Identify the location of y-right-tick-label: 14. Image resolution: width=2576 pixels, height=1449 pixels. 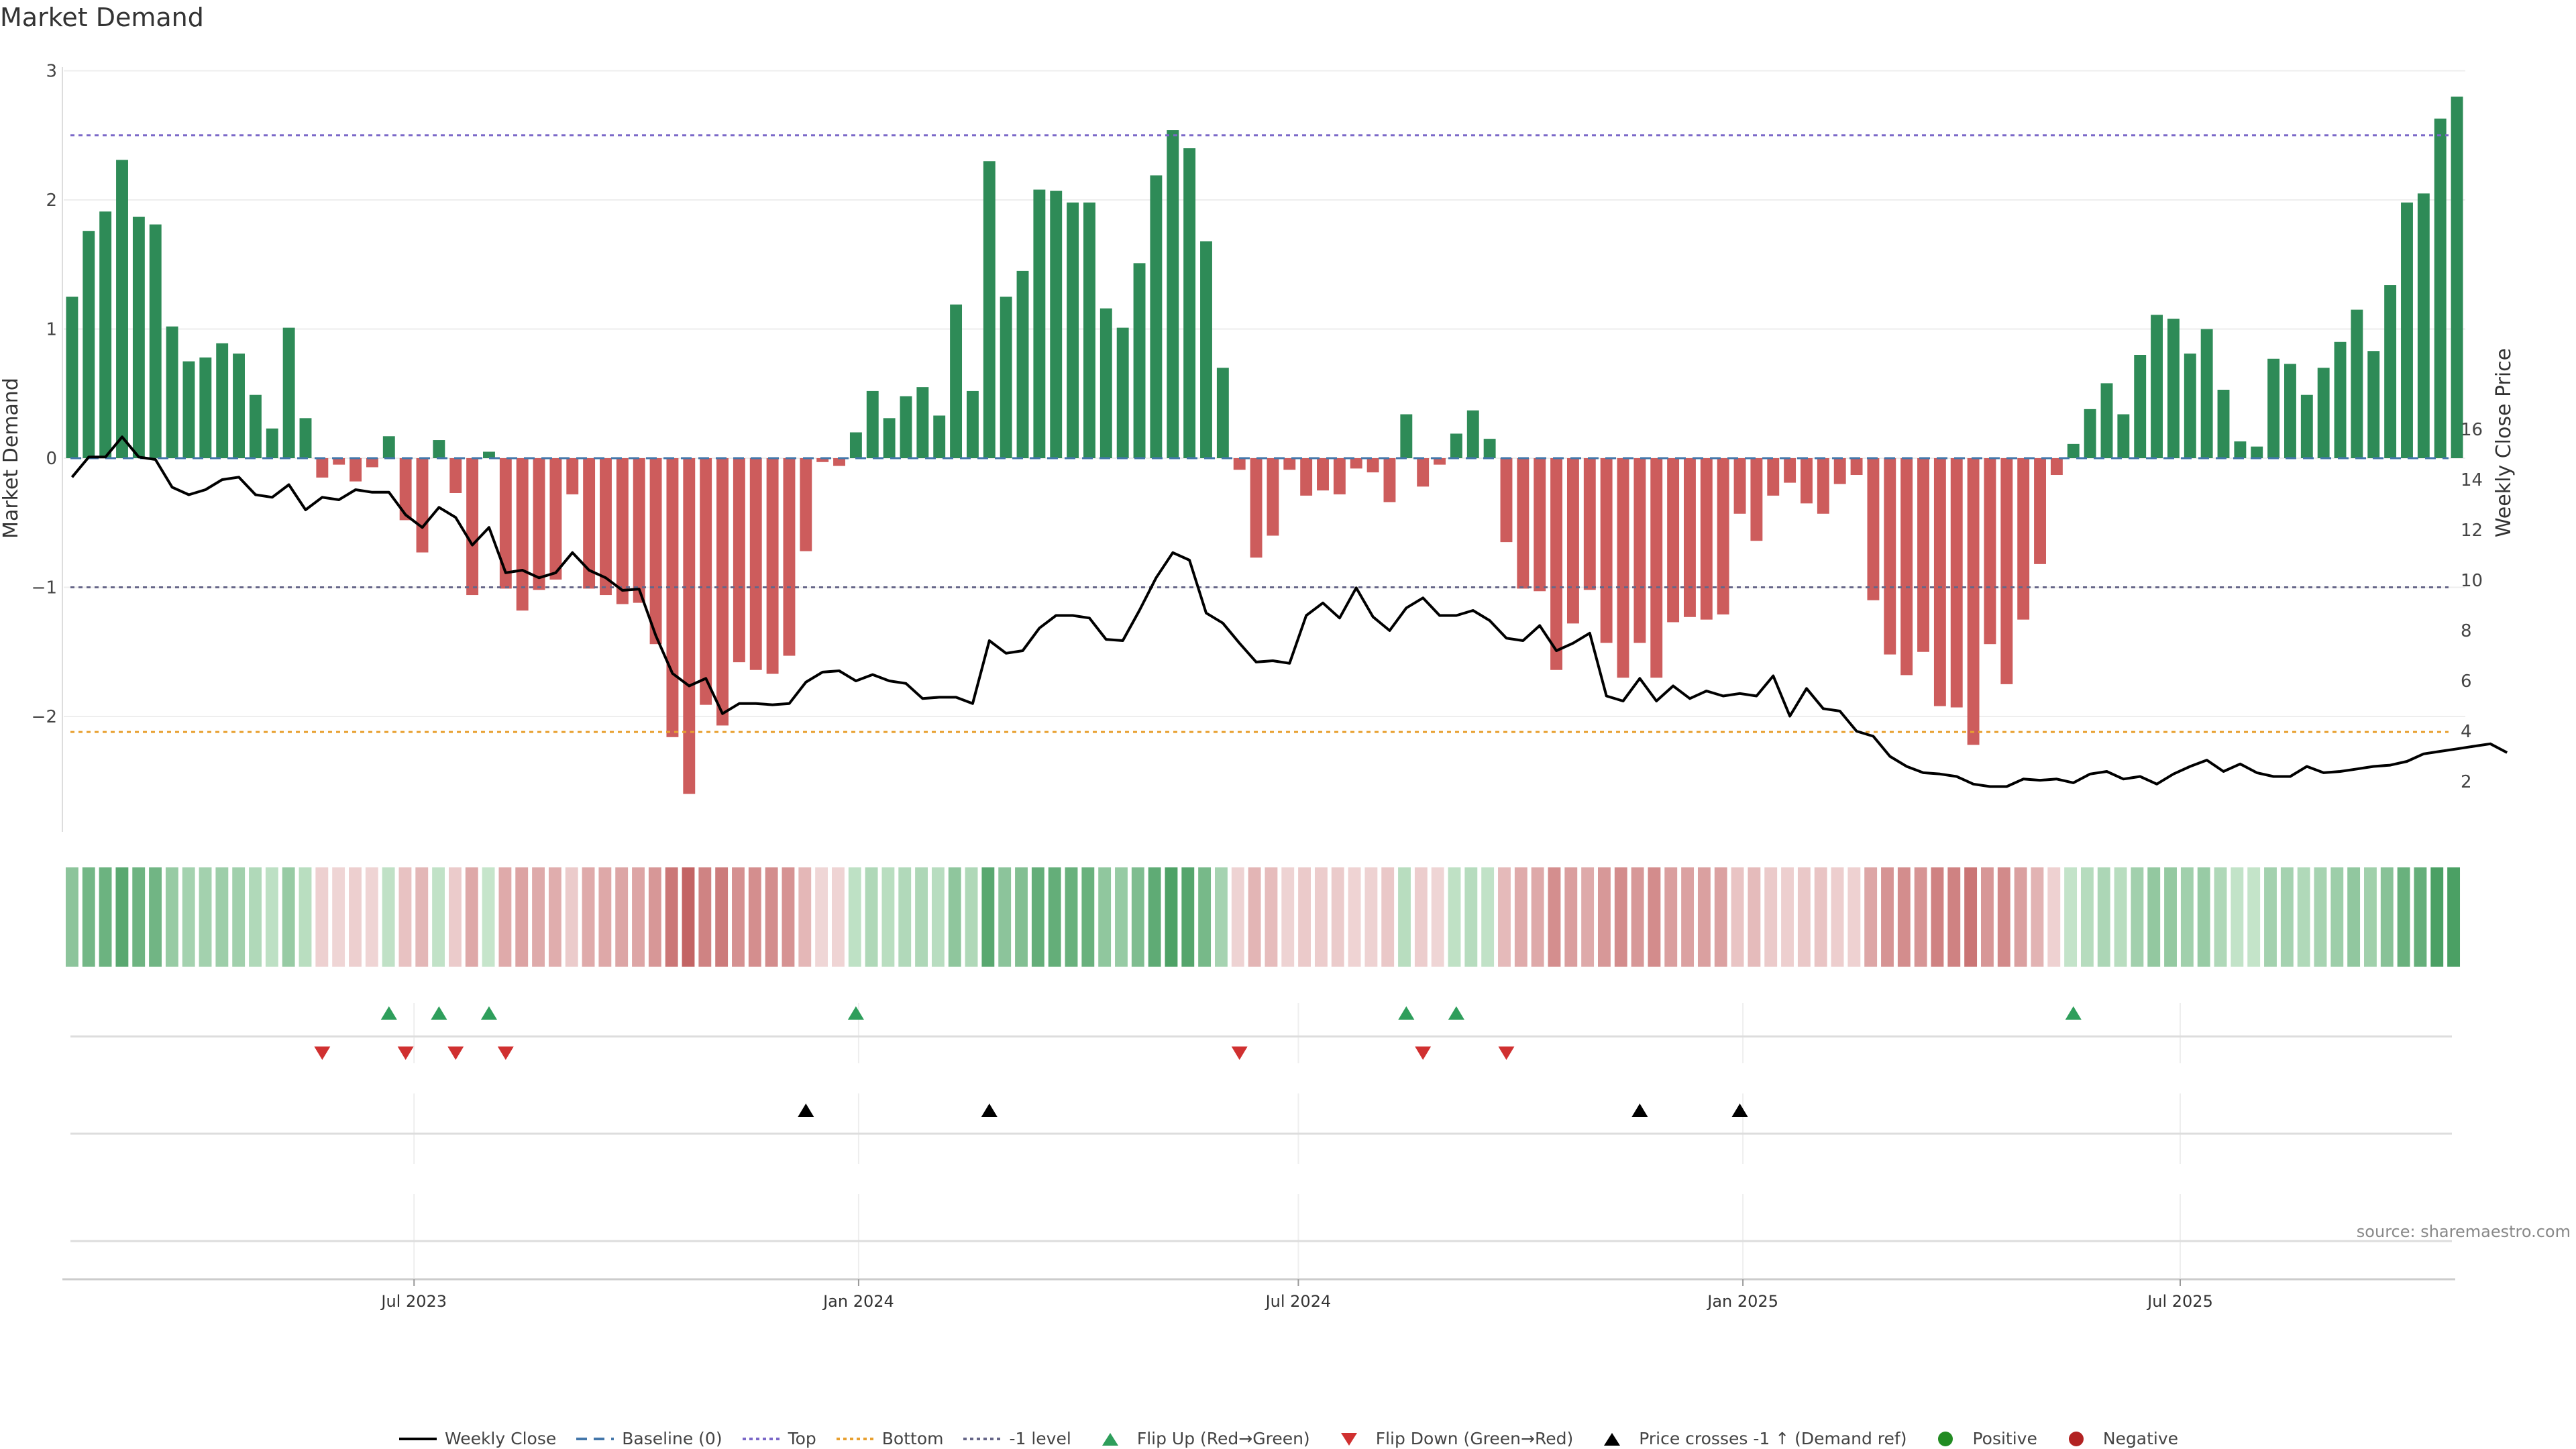
(2472, 480).